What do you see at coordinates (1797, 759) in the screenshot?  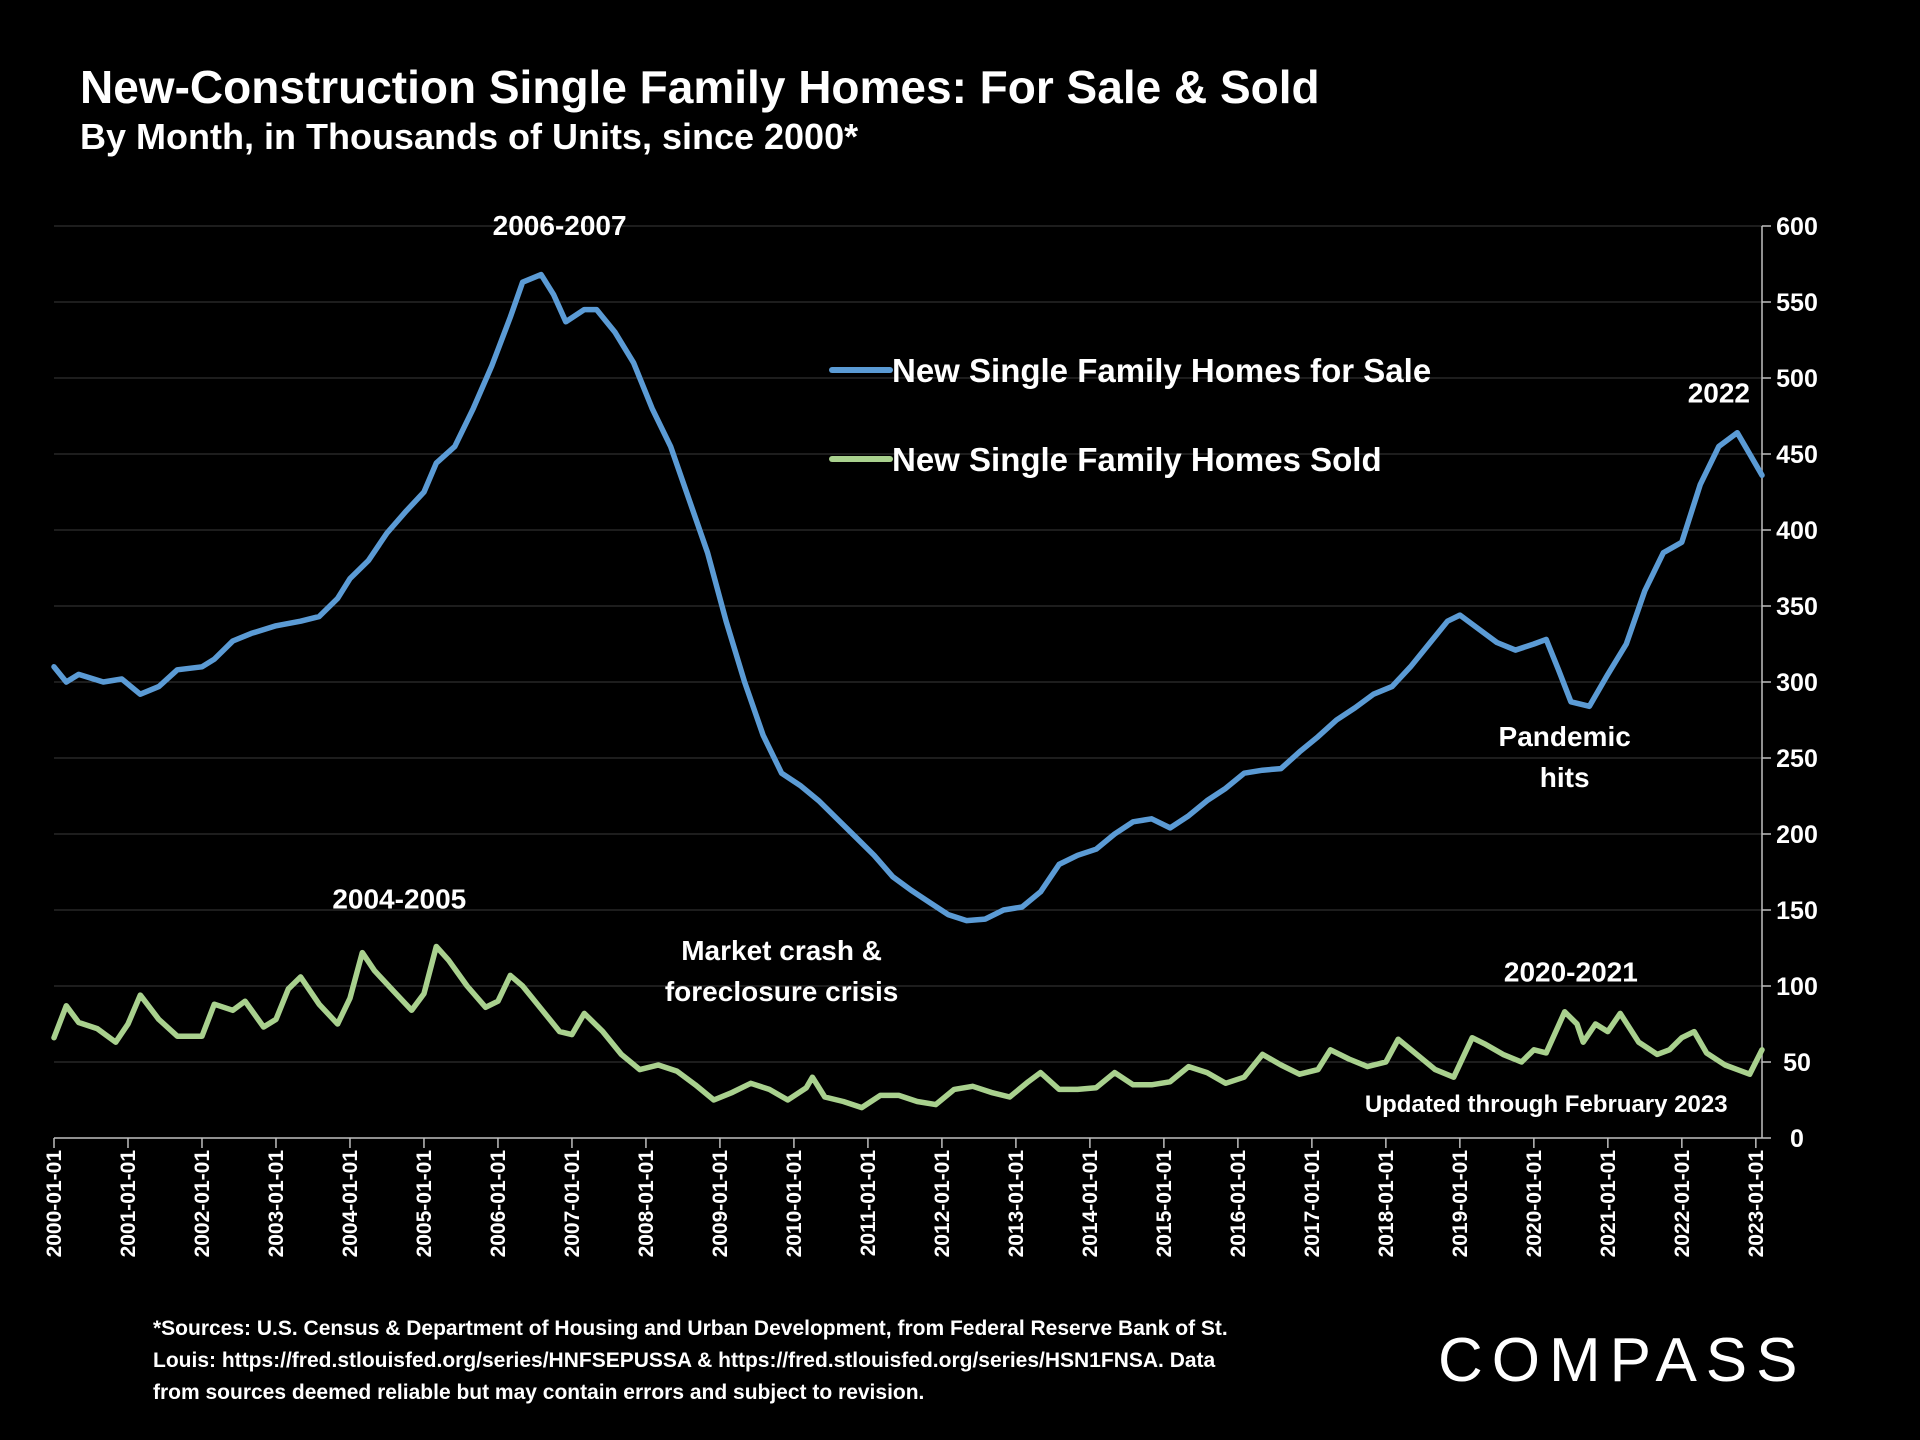 I see `y-tick-label: 250` at bounding box center [1797, 759].